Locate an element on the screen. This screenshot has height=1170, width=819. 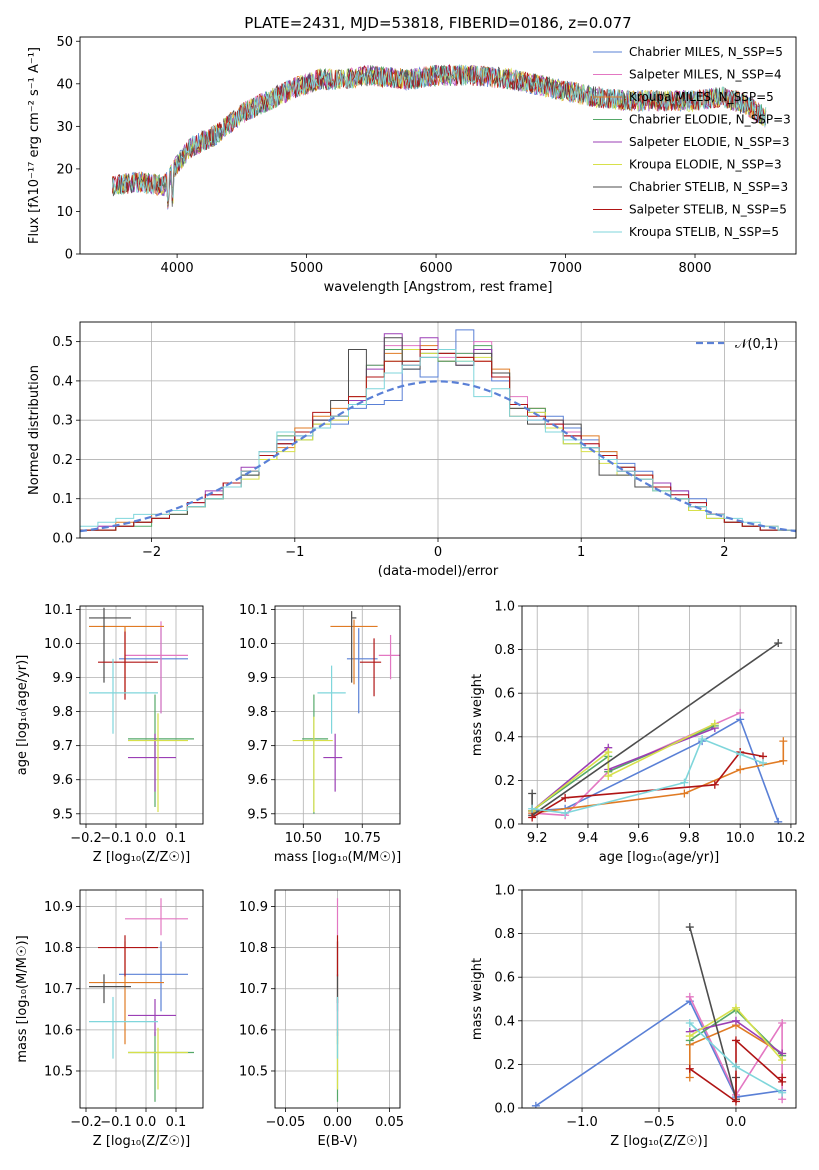
x-tick-label: −0.5 is located at coordinates (659, 1122).